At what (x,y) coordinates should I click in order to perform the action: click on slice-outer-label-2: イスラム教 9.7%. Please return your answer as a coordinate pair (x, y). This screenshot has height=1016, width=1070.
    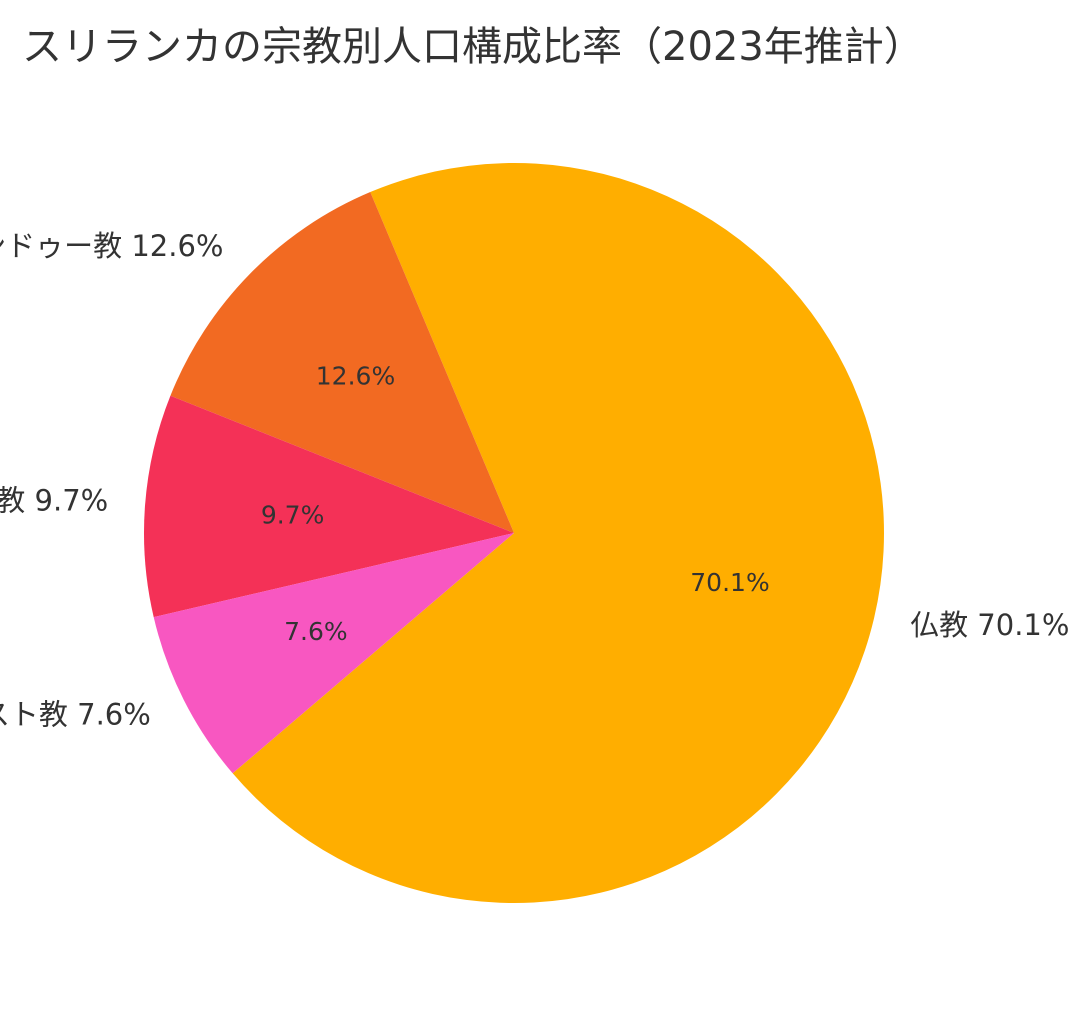
    Looking at the image, I should click on (54, 500).